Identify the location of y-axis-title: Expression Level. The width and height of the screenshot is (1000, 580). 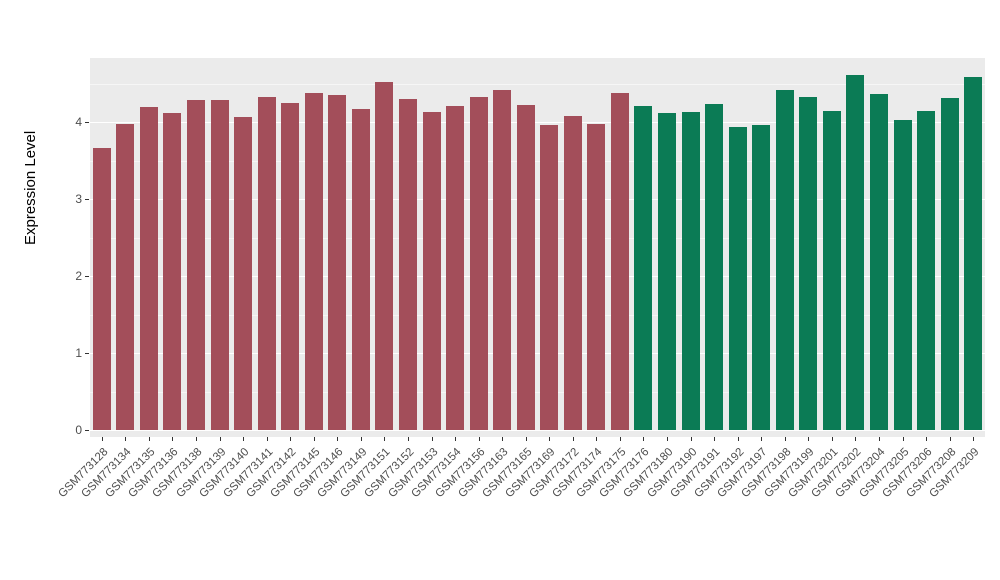
(30, 187).